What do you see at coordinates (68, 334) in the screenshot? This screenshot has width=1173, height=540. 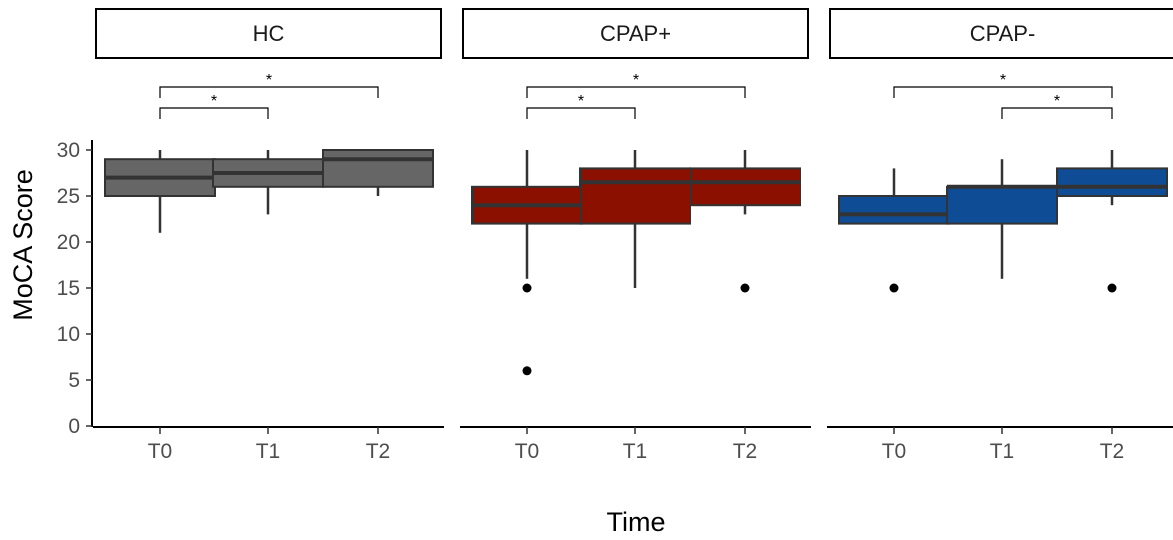 I see `y-tick-label: 10` at bounding box center [68, 334].